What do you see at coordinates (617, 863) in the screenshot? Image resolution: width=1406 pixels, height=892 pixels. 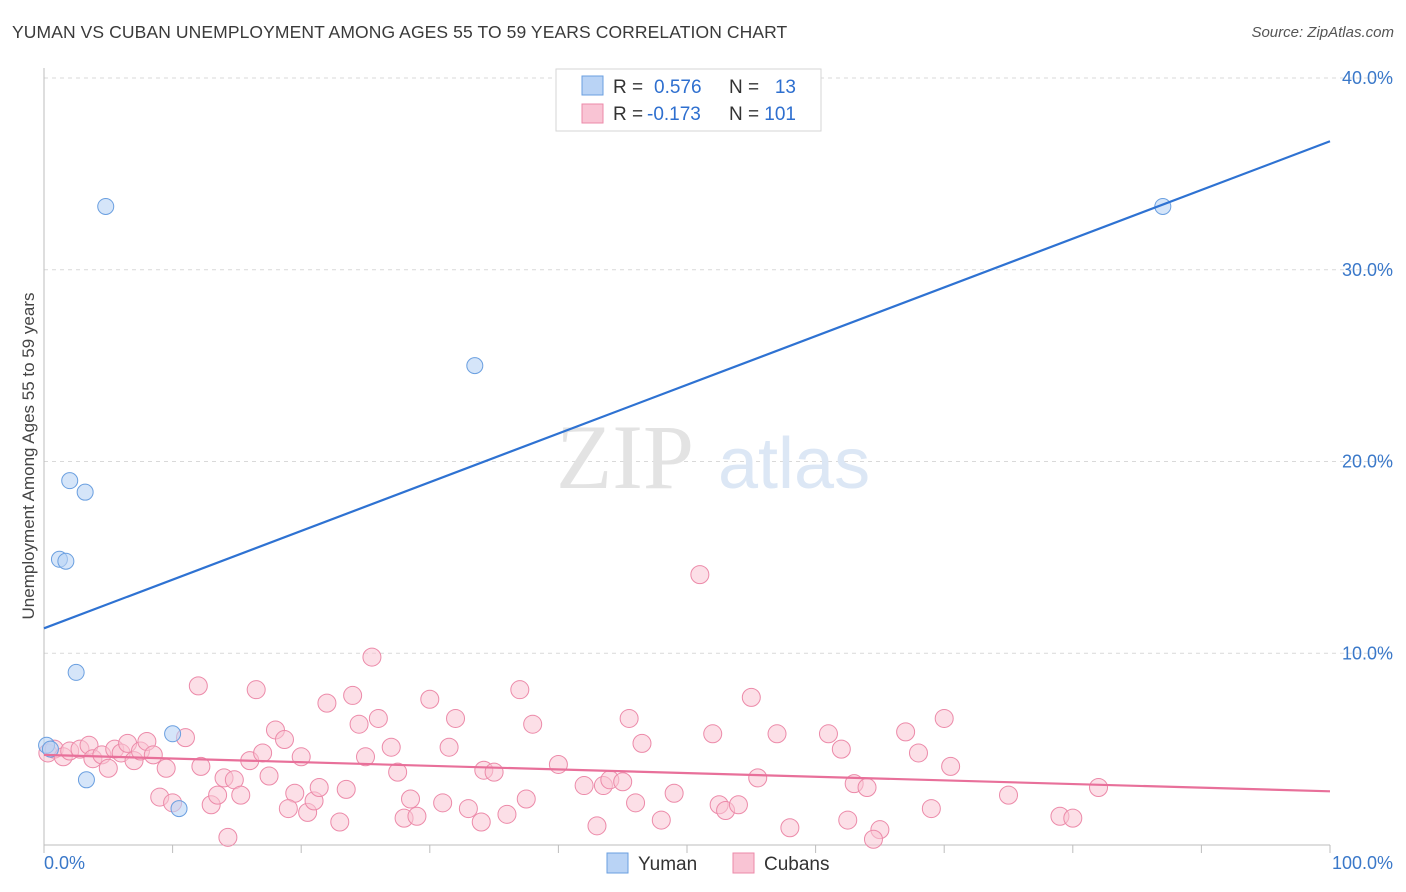 I see `bottom-legend-swatch-yuman` at bounding box center [617, 863].